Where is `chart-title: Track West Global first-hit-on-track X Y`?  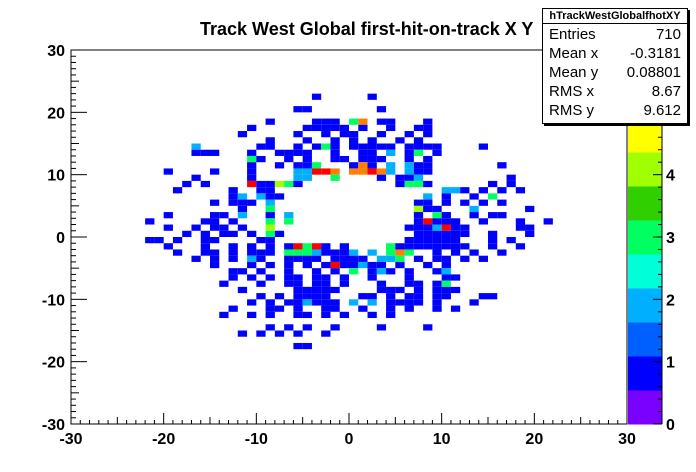 chart-title: Track West Global first-hit-on-track X Y is located at coordinates (367, 29).